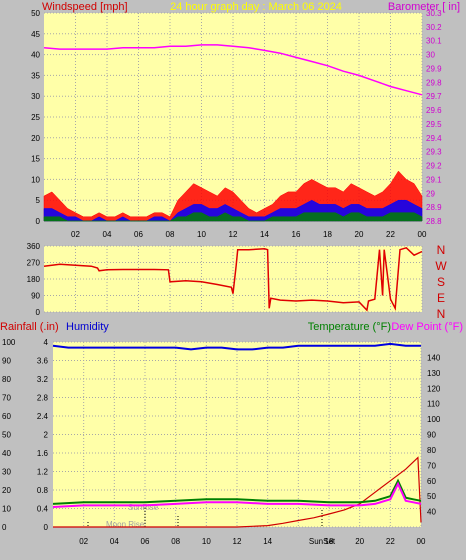  Describe the element at coordinates (434, 166) in the screenshot. I see `barometer-tick-label: 29.2` at that location.